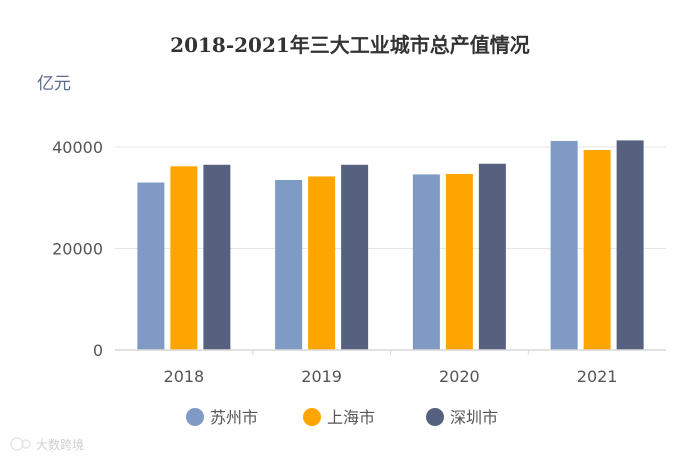  Describe the element at coordinates (597, 376) in the screenshot. I see `x-tick-label: 2021` at that location.